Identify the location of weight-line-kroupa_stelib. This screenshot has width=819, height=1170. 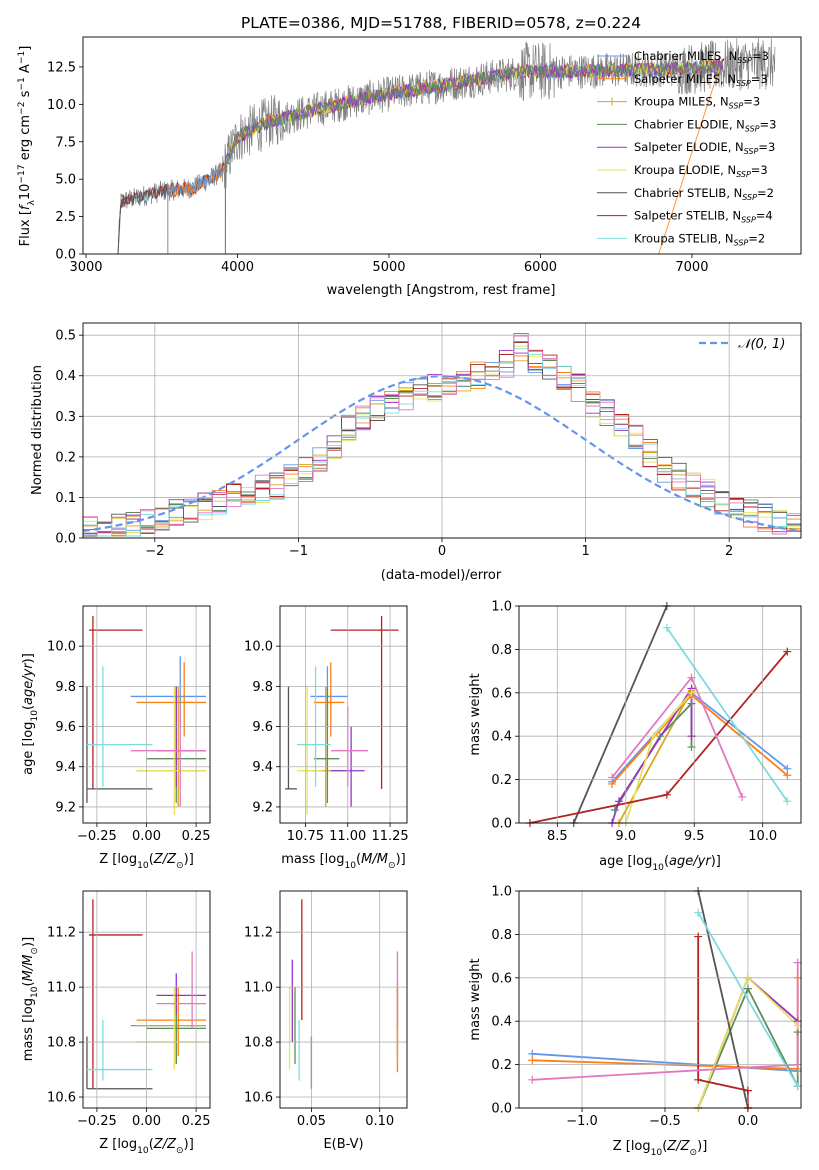
(727, 714).